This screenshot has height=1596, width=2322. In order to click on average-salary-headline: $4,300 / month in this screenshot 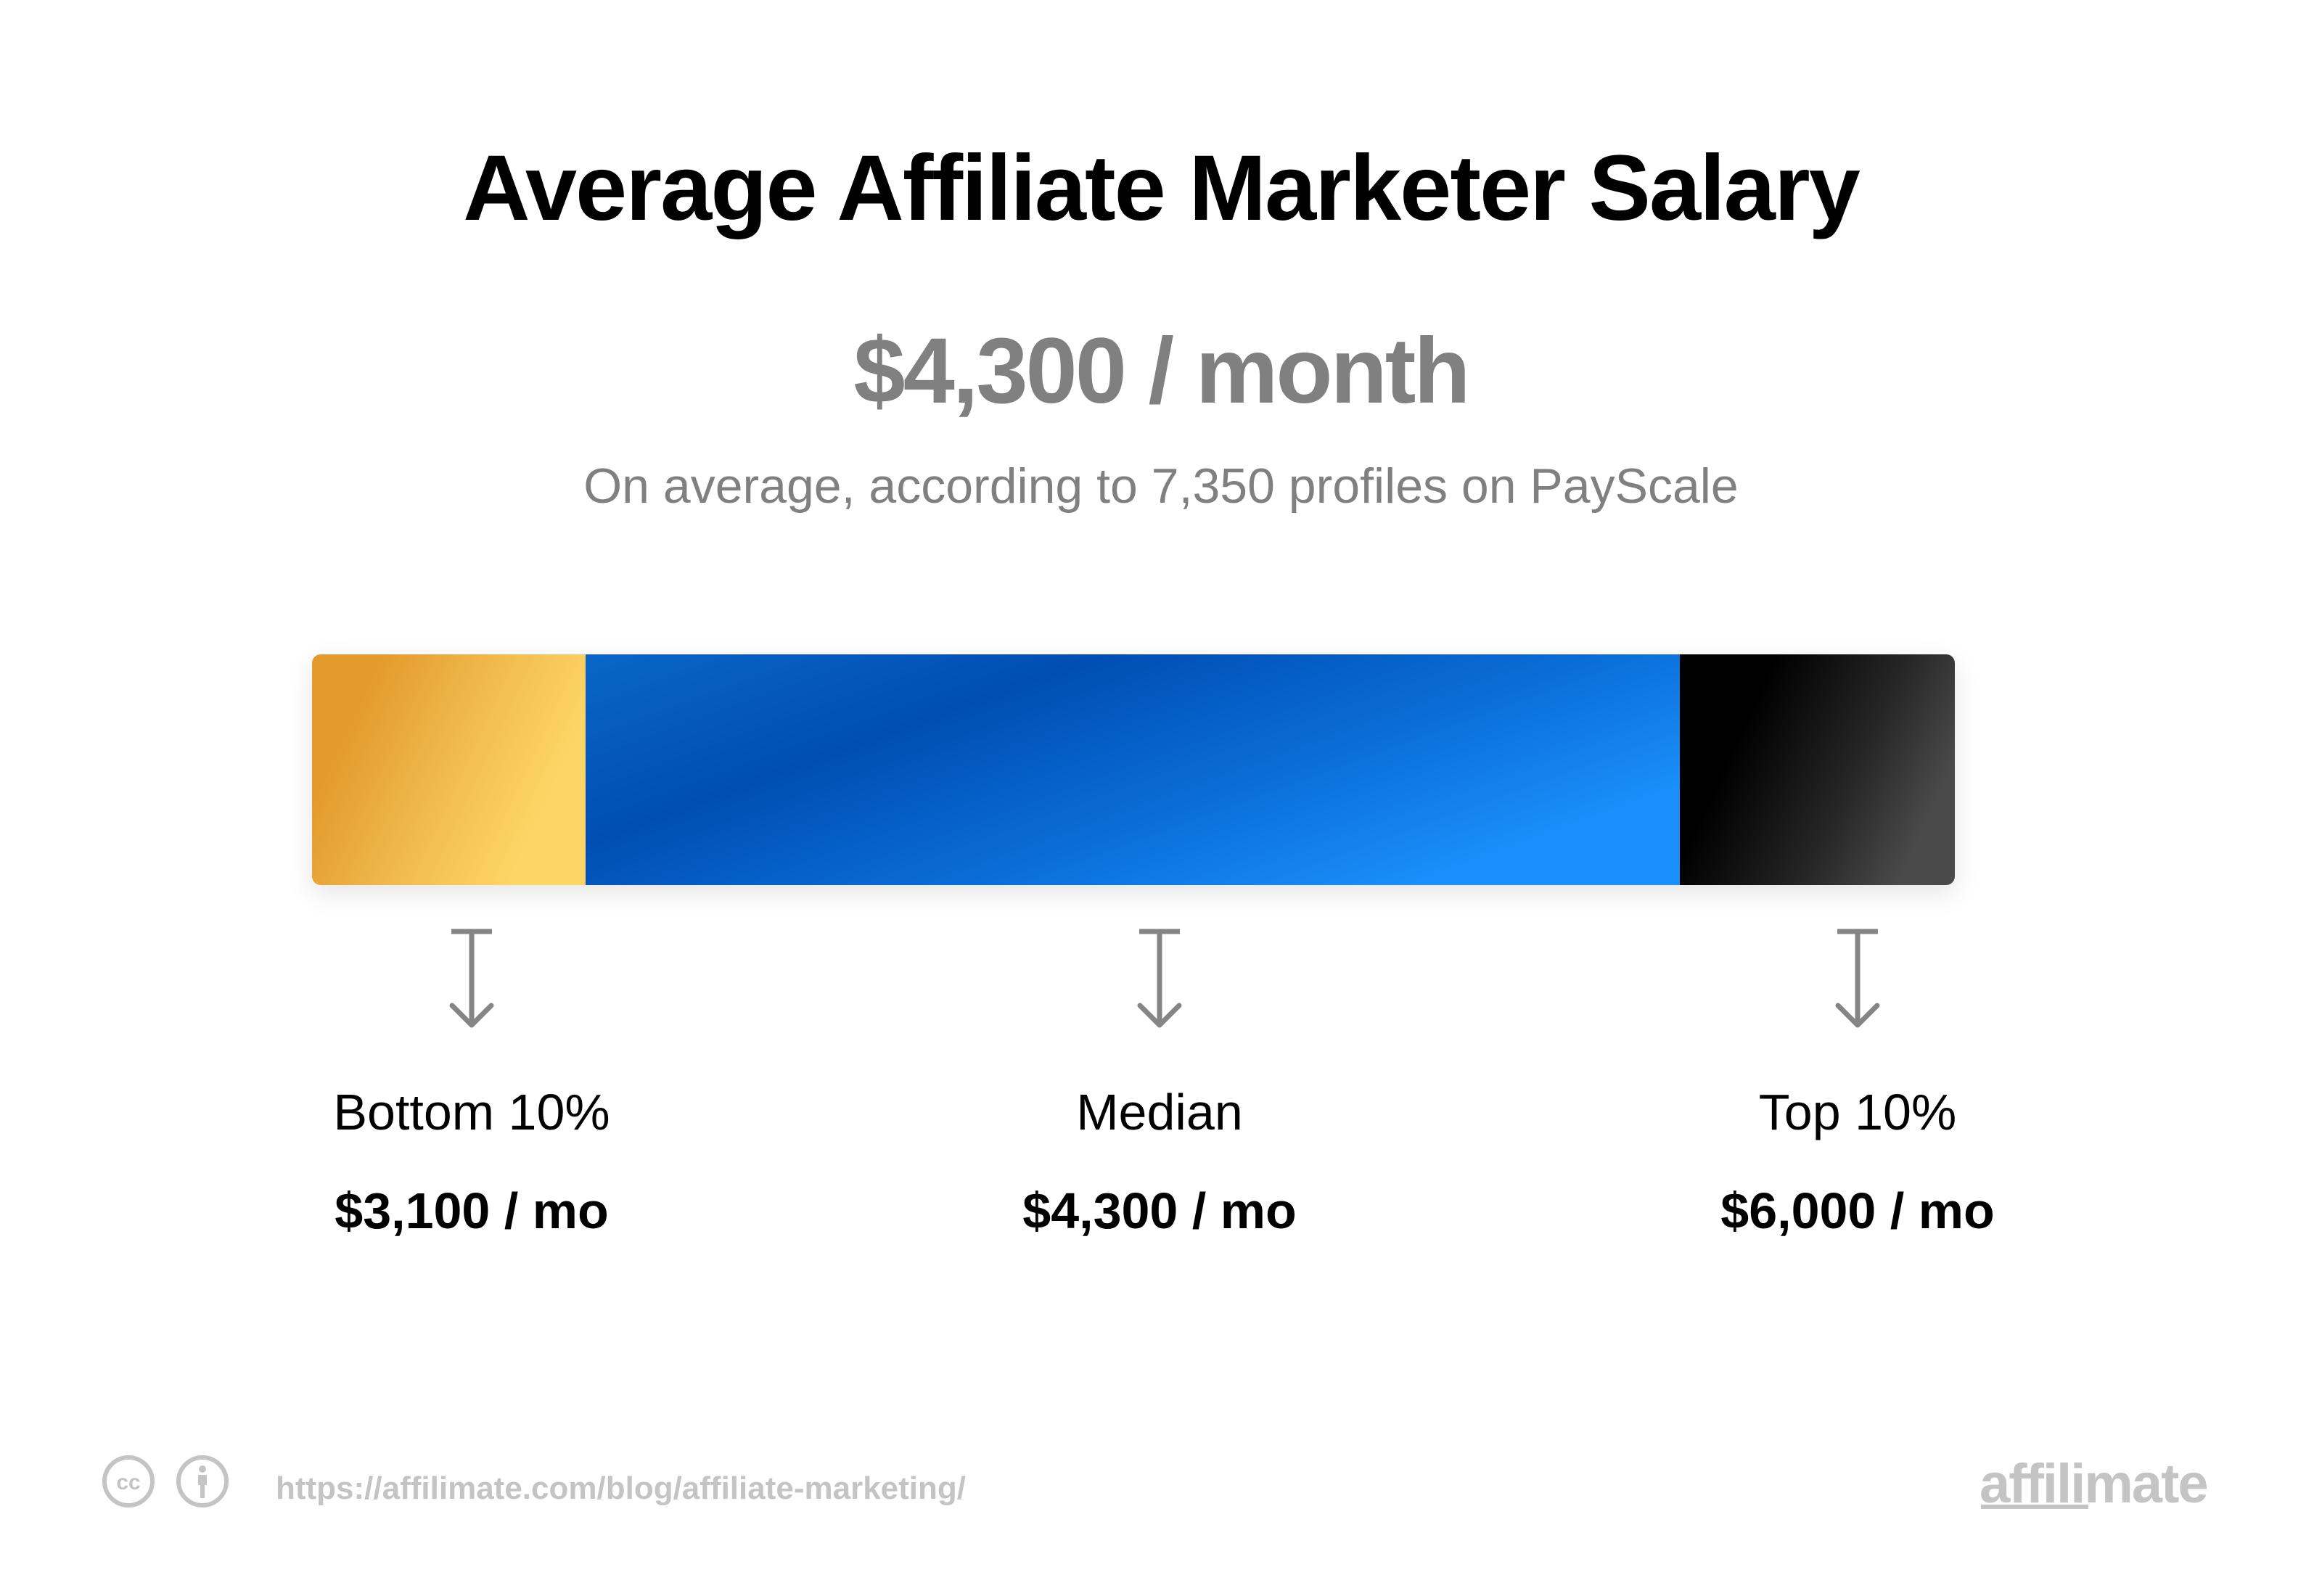, I will do `click(1161, 371)`.